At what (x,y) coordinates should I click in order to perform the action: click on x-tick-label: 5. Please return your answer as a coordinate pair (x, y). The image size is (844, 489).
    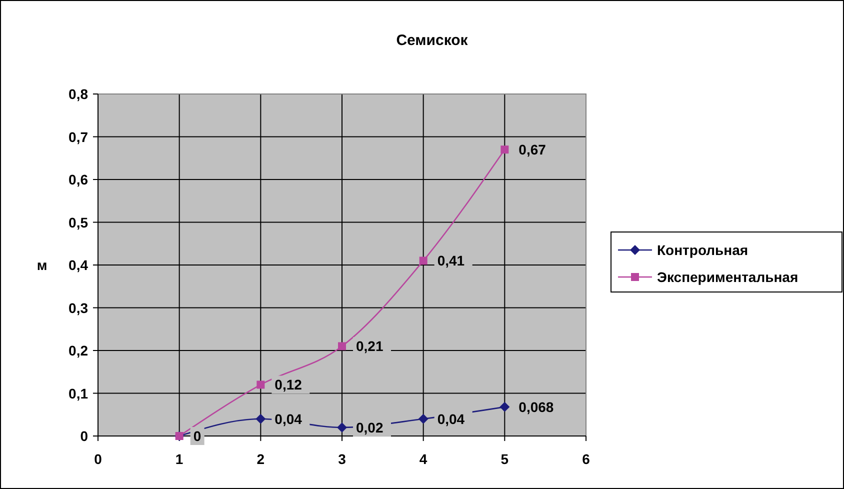
    Looking at the image, I should click on (504, 459).